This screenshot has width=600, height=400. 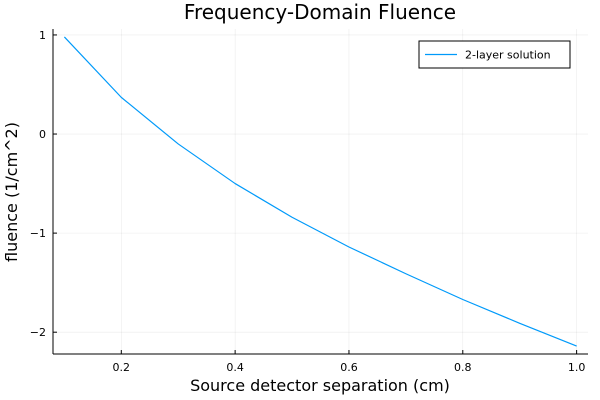 What do you see at coordinates (320, 385) in the screenshot?
I see `x-axis-label: Source detector separation (cm)` at bounding box center [320, 385].